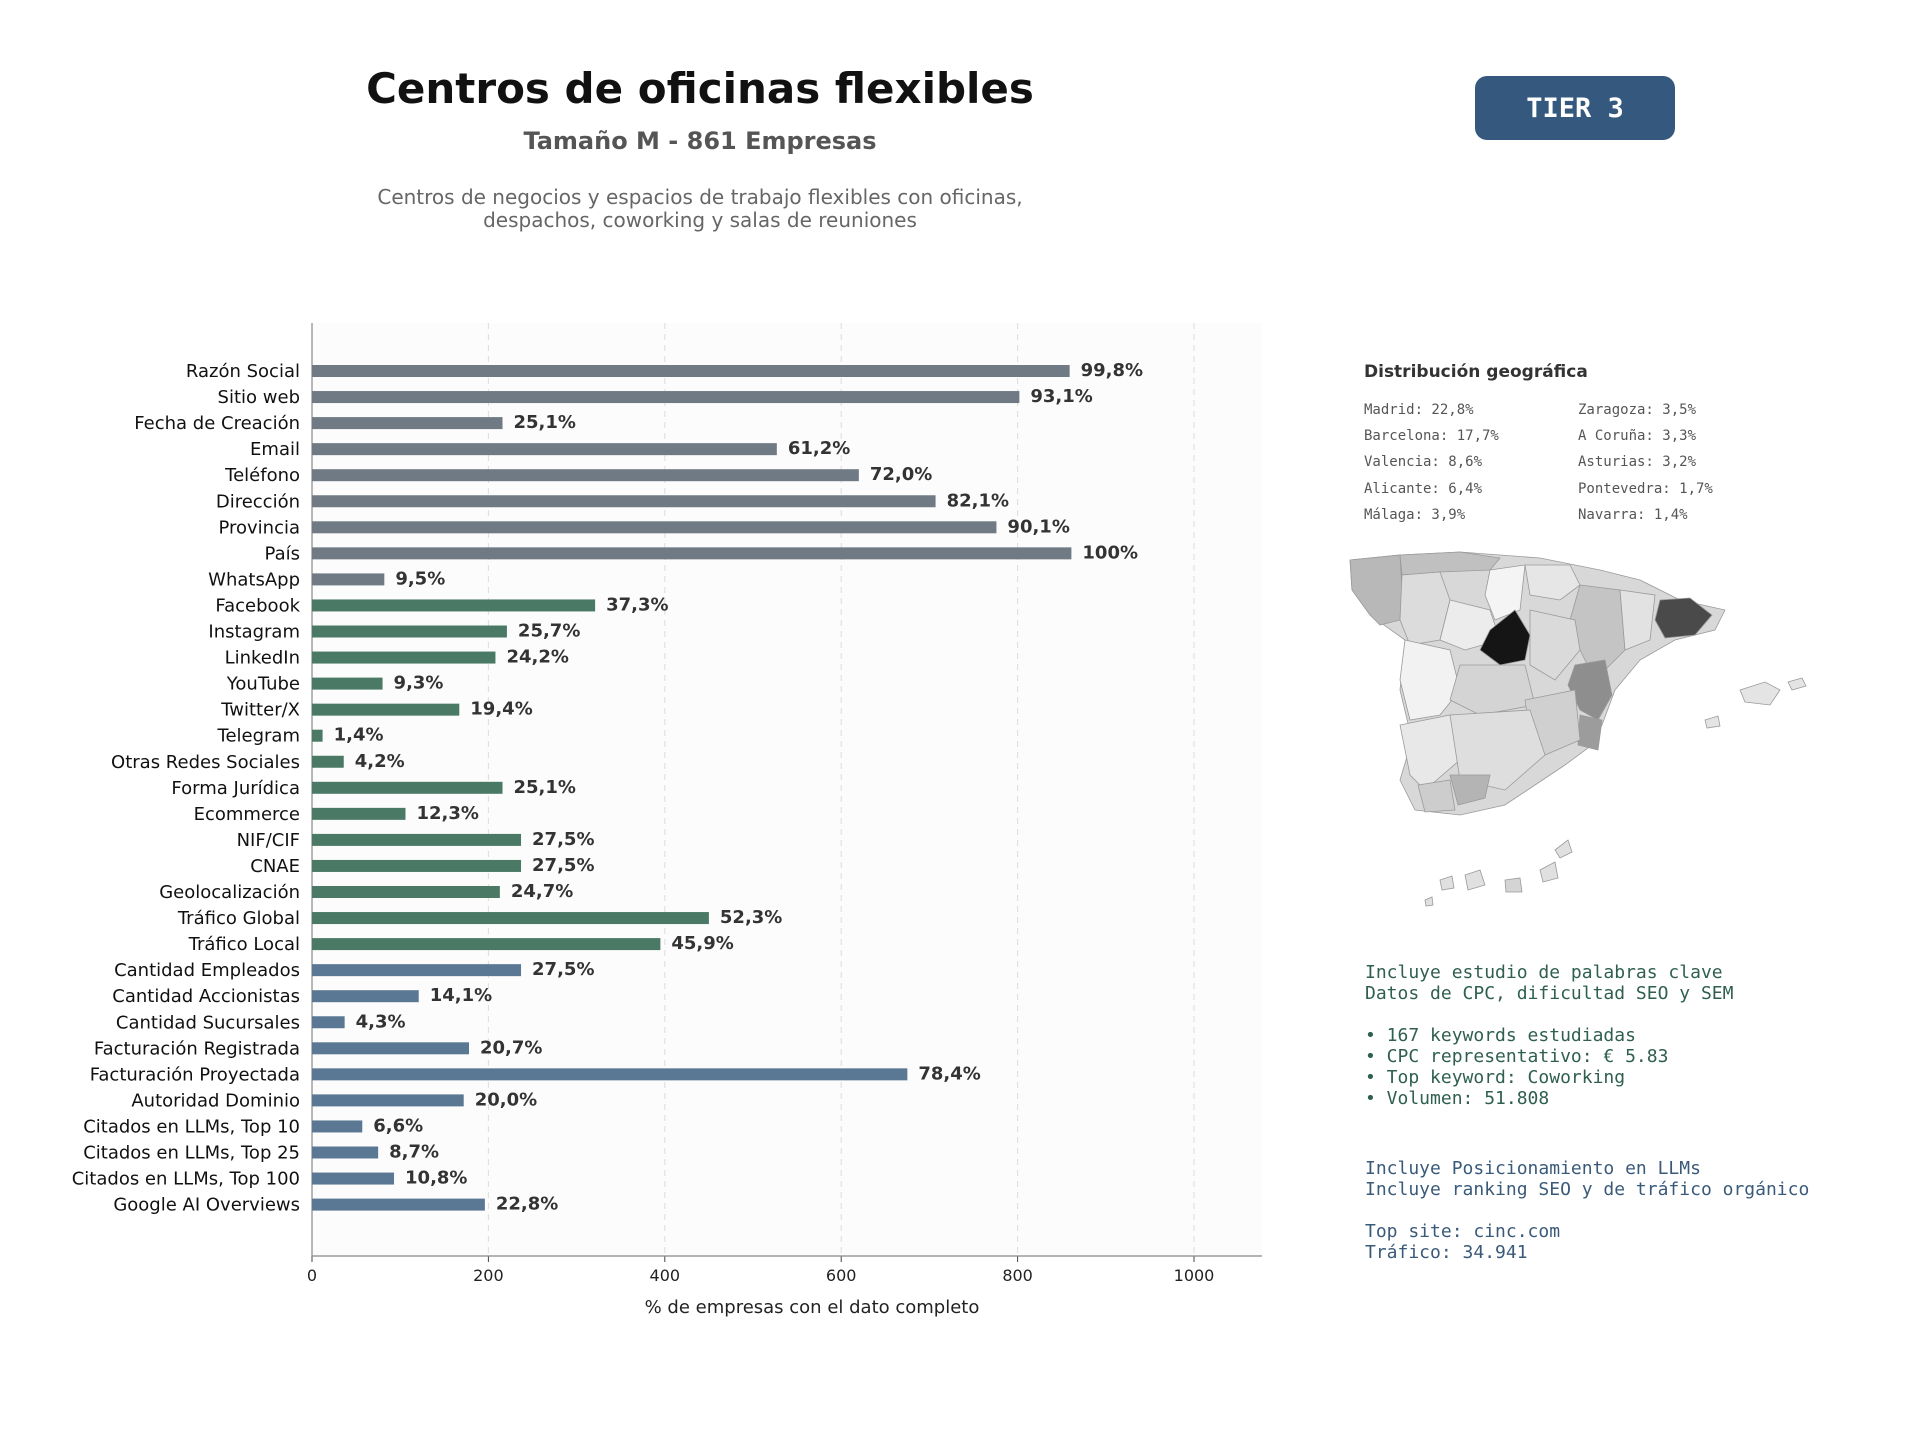 This screenshot has height=1440, width=1920. I want to click on data-label: 100%, so click(1110, 552).